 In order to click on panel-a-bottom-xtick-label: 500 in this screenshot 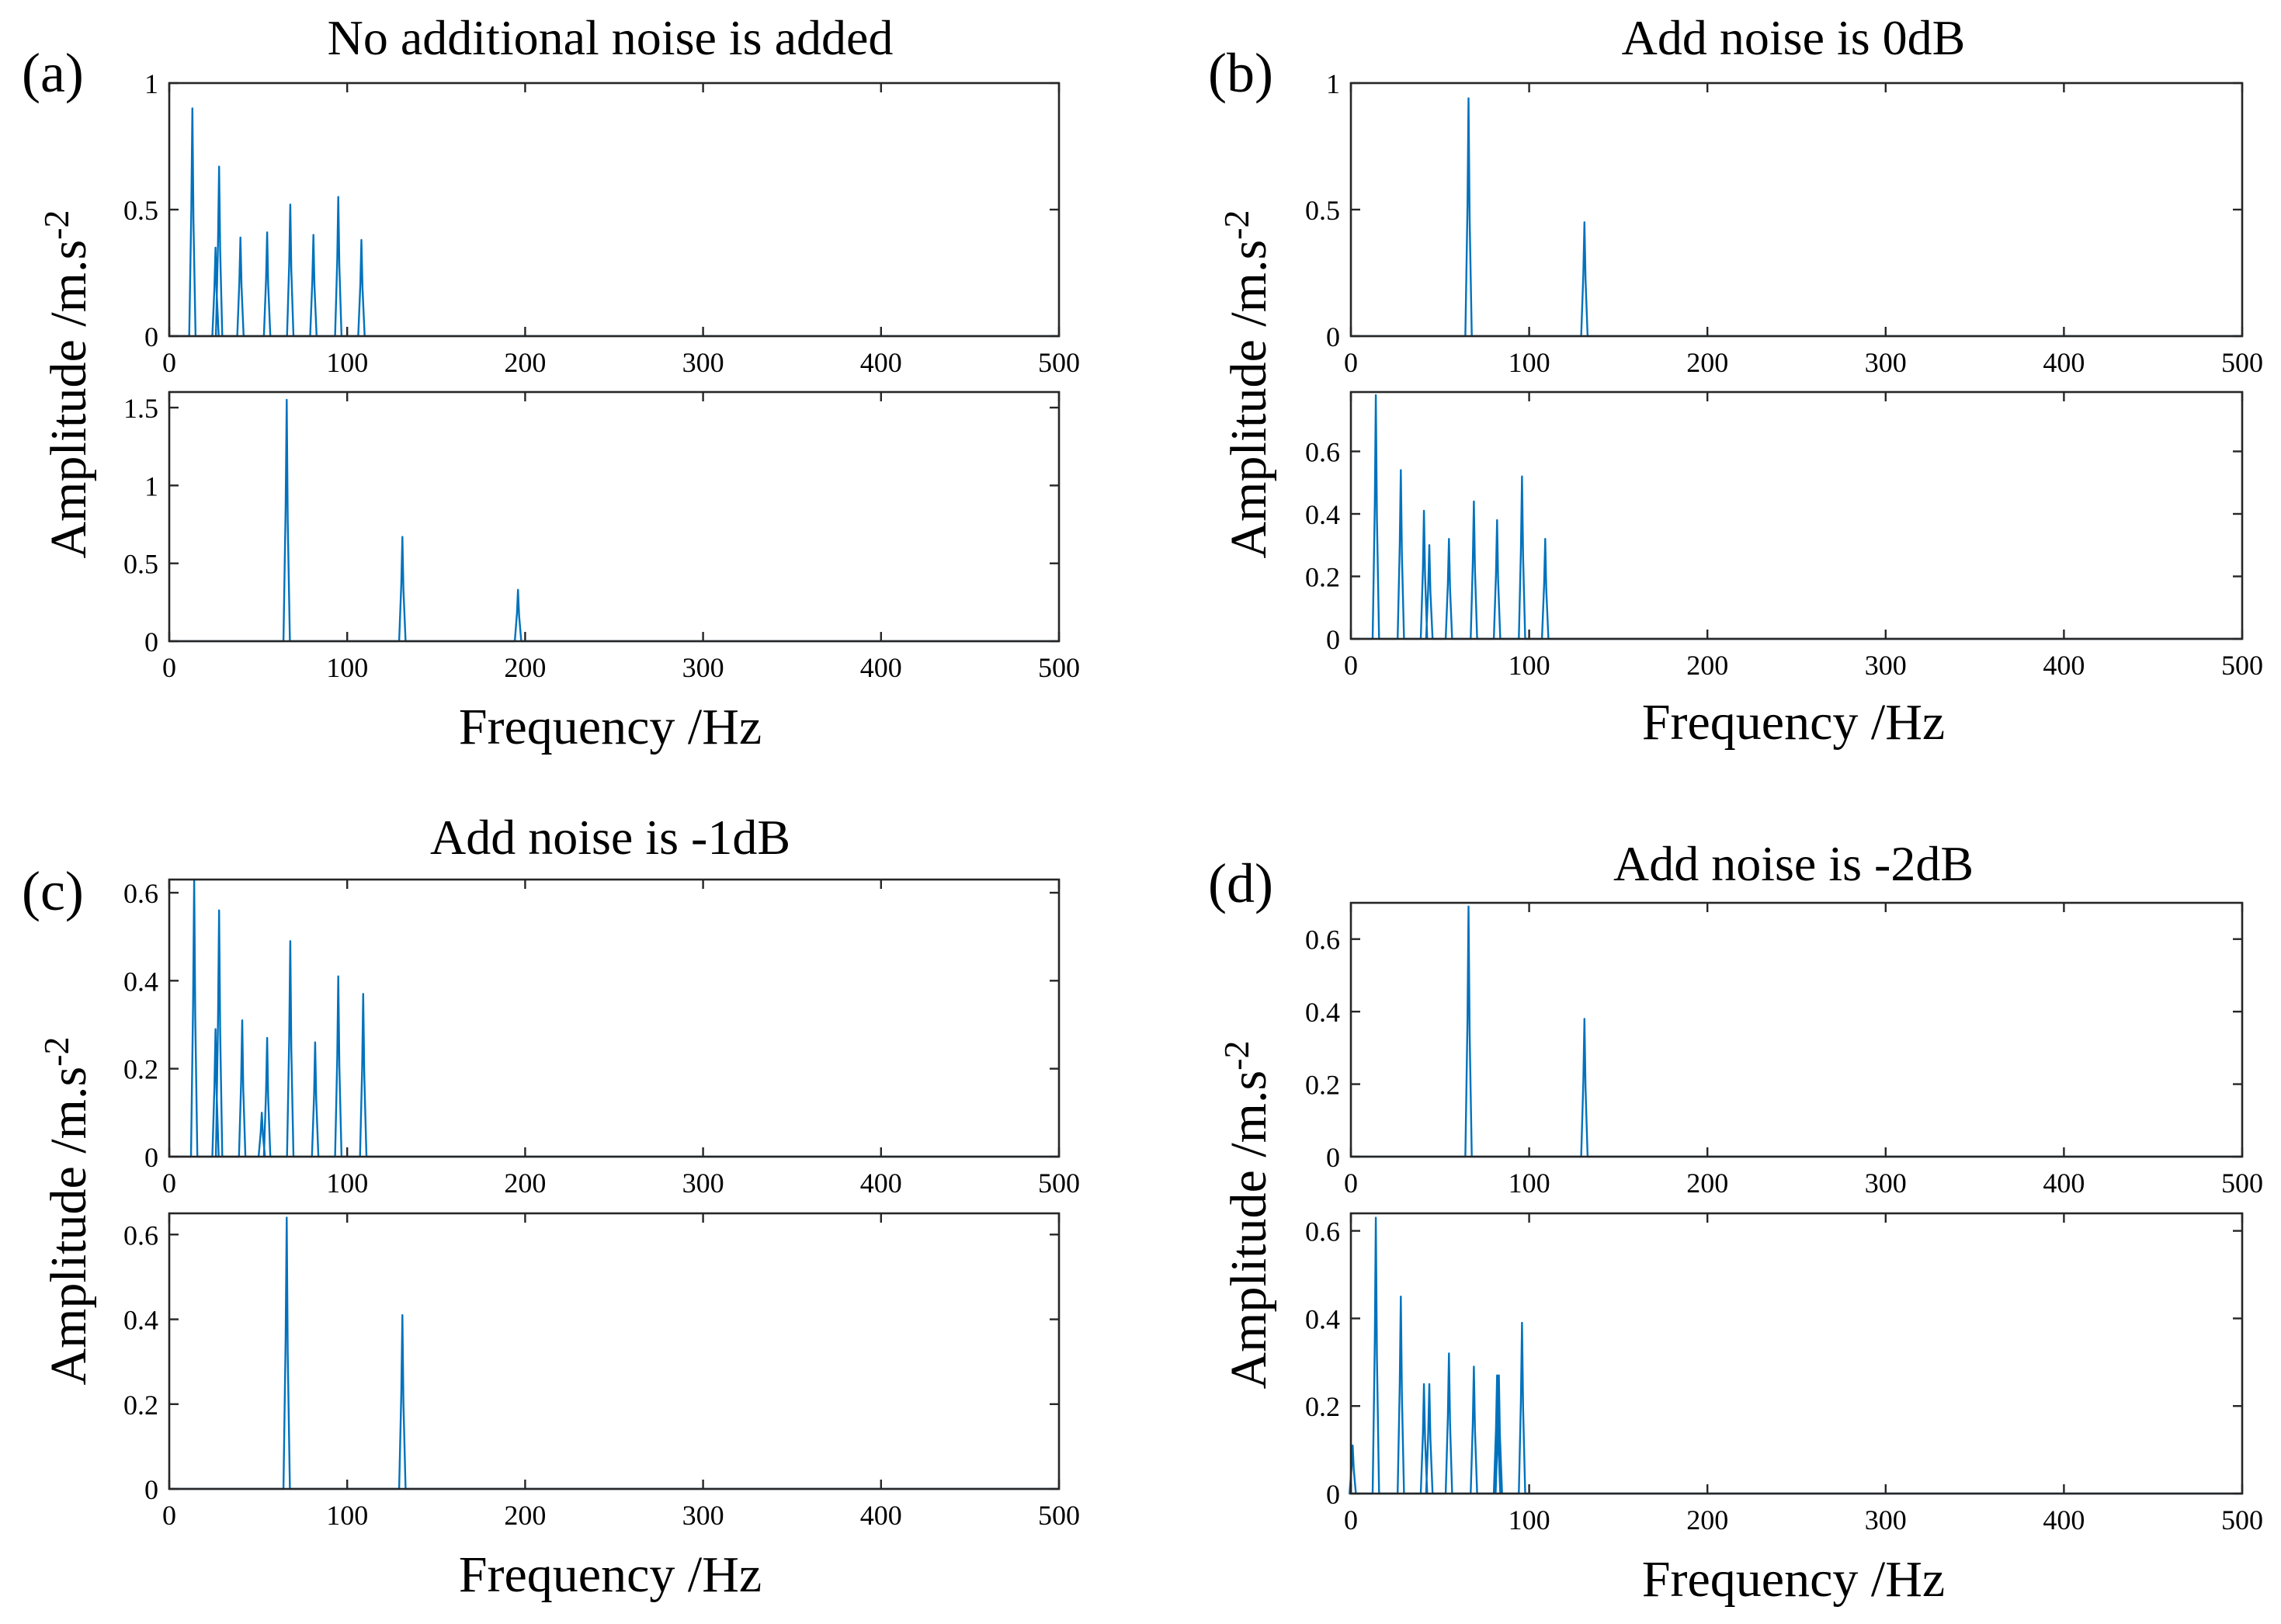, I will do `click(1059, 667)`.